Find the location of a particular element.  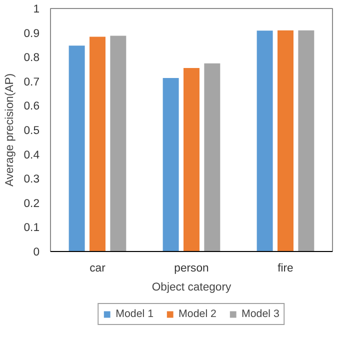

legend-label: Model 2 is located at coordinates (197, 314).